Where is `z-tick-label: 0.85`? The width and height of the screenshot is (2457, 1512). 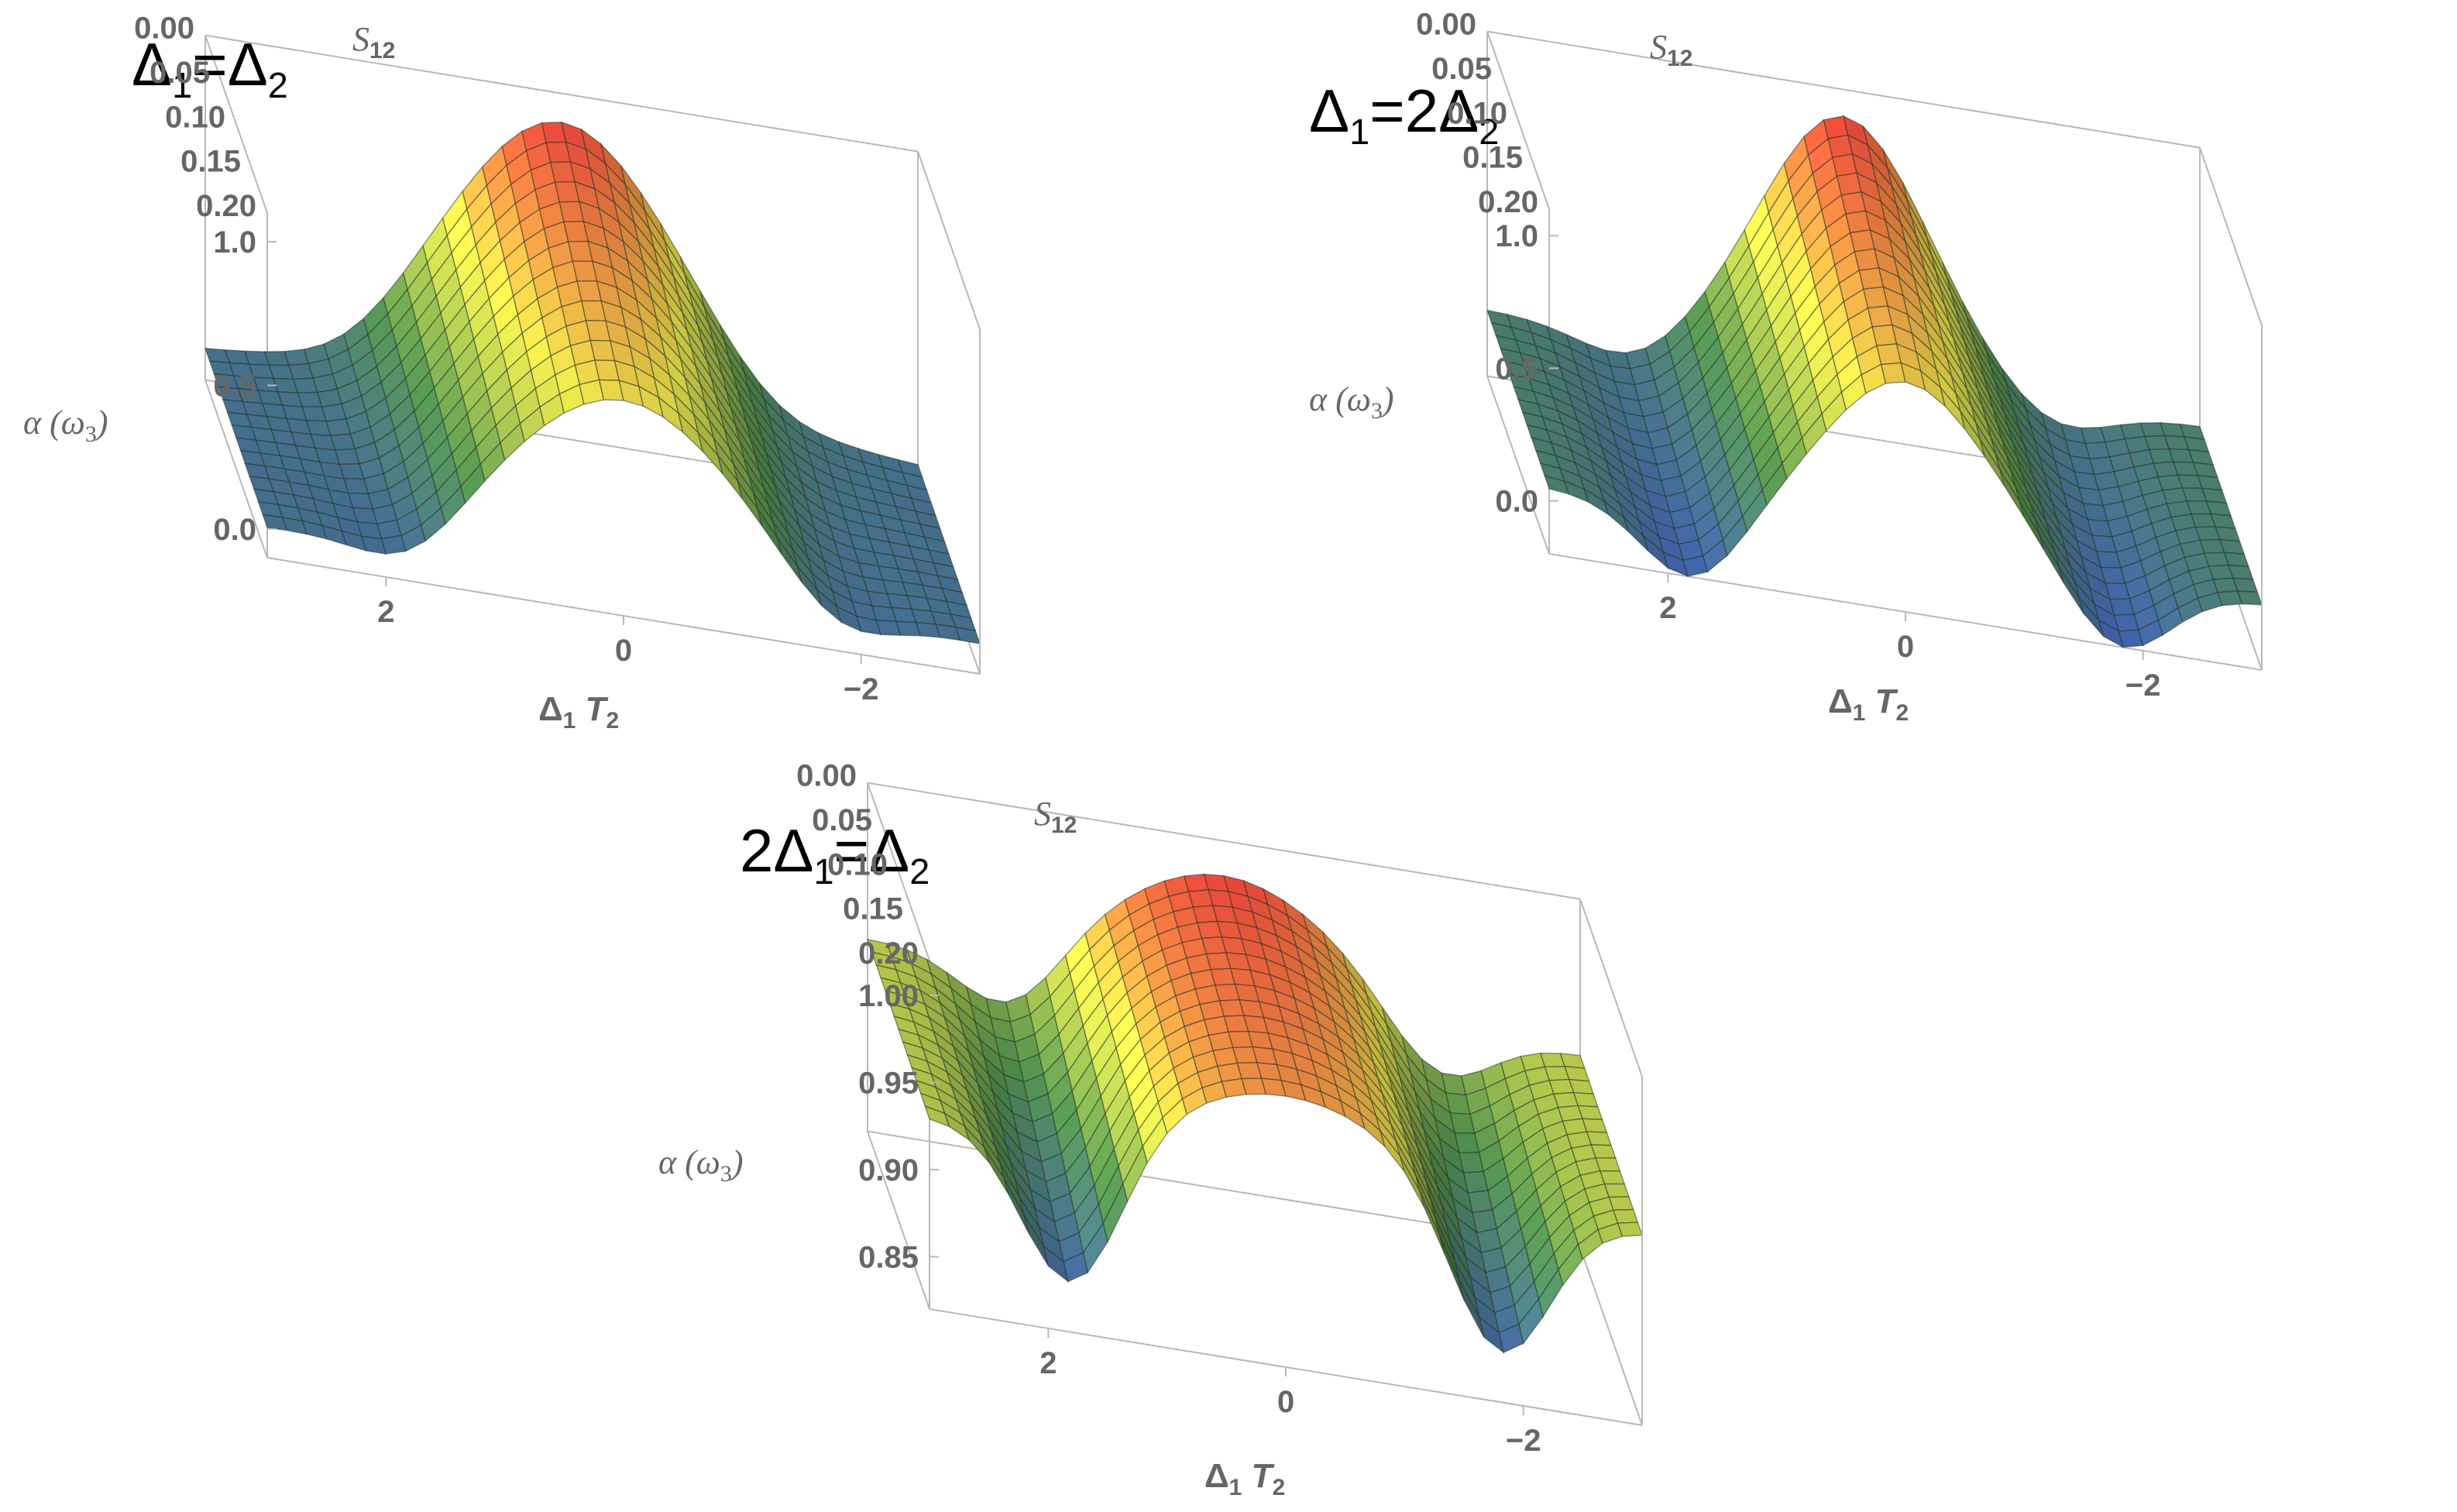 z-tick-label: 0.85 is located at coordinates (888, 1258).